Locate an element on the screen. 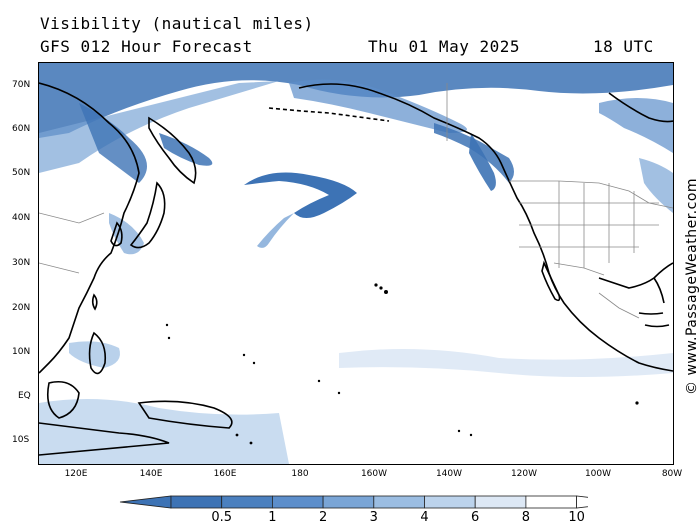 The image size is (700, 525). coastline-korea is located at coordinates (116, 234).